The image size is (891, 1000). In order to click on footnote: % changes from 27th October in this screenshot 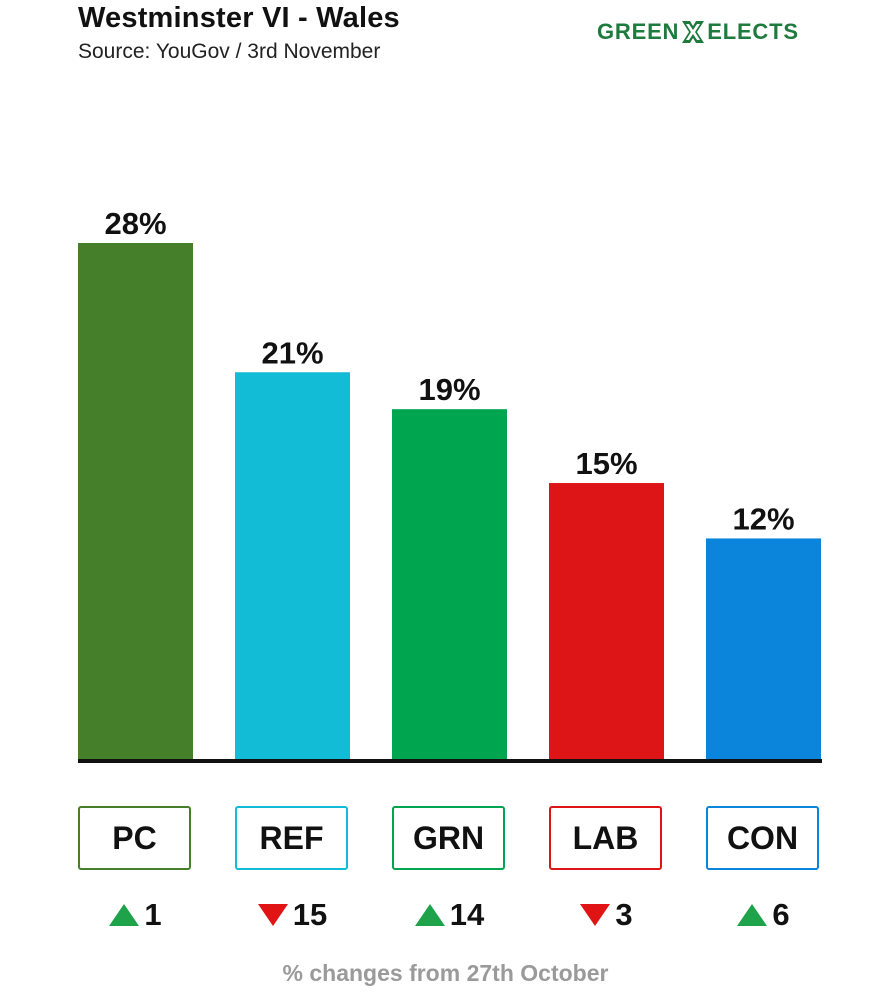, I will do `click(445, 973)`.